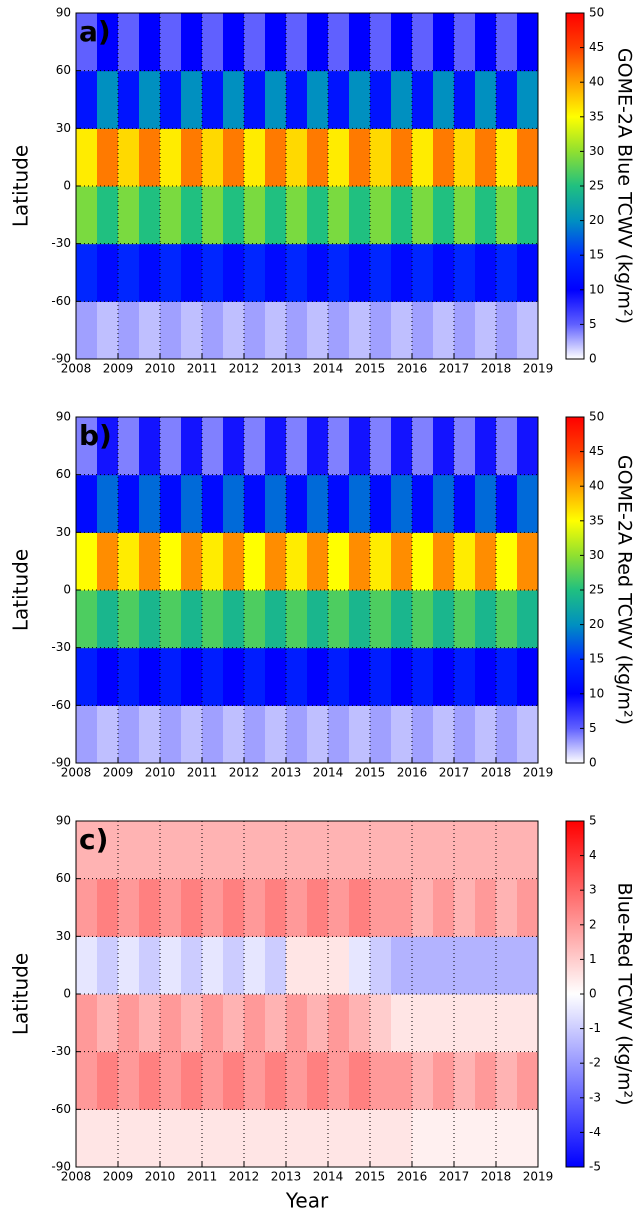 This screenshot has width=644, height=1220. What do you see at coordinates (412, 1177) in the screenshot?
I see `x-tick-label: 2016` at bounding box center [412, 1177].